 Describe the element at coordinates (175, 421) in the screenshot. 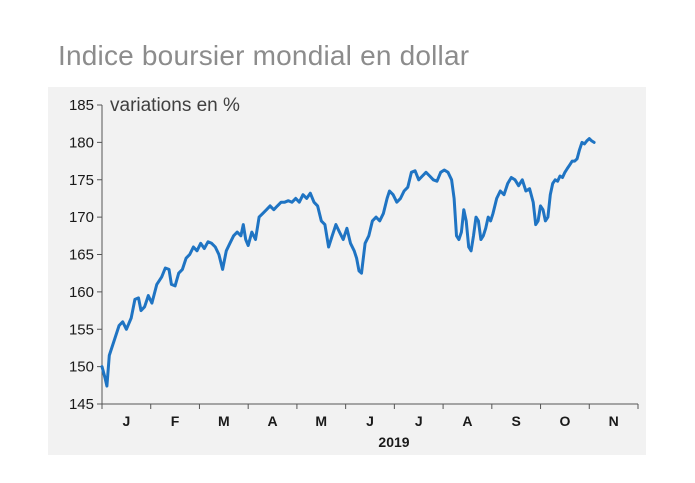

I see `x-tick-label: F` at that location.